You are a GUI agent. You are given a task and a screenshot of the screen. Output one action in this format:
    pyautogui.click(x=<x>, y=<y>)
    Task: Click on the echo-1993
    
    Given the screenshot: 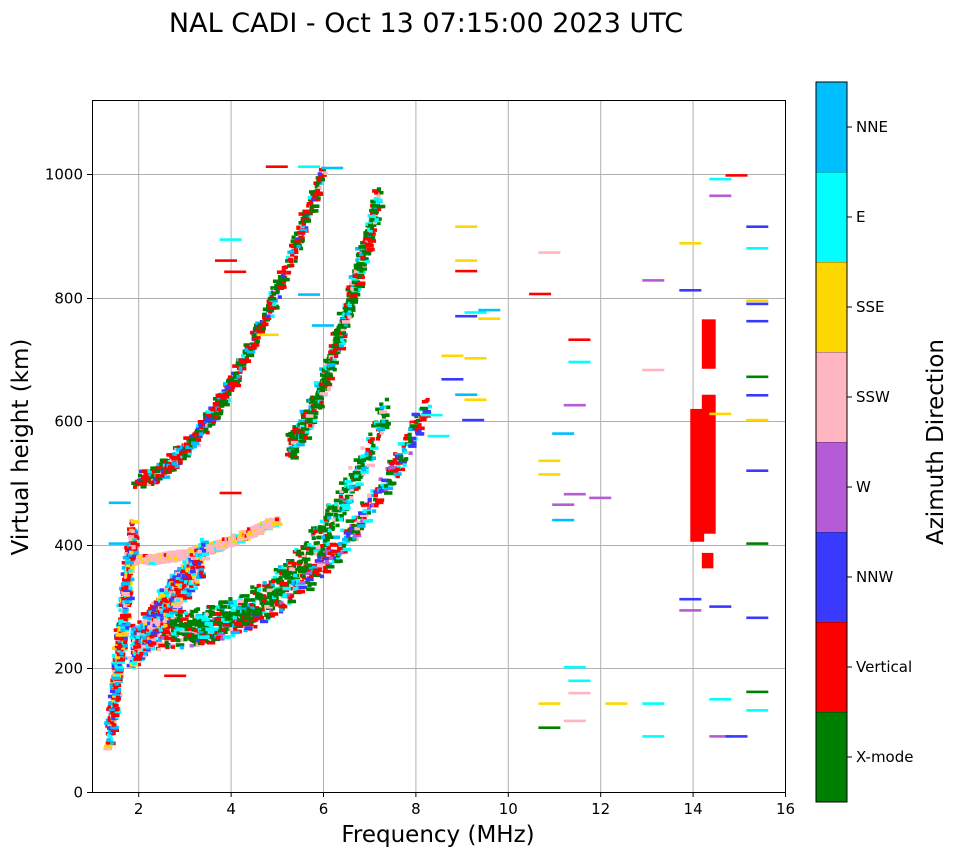 What is the action you would take?
    pyautogui.click(x=193, y=641)
    